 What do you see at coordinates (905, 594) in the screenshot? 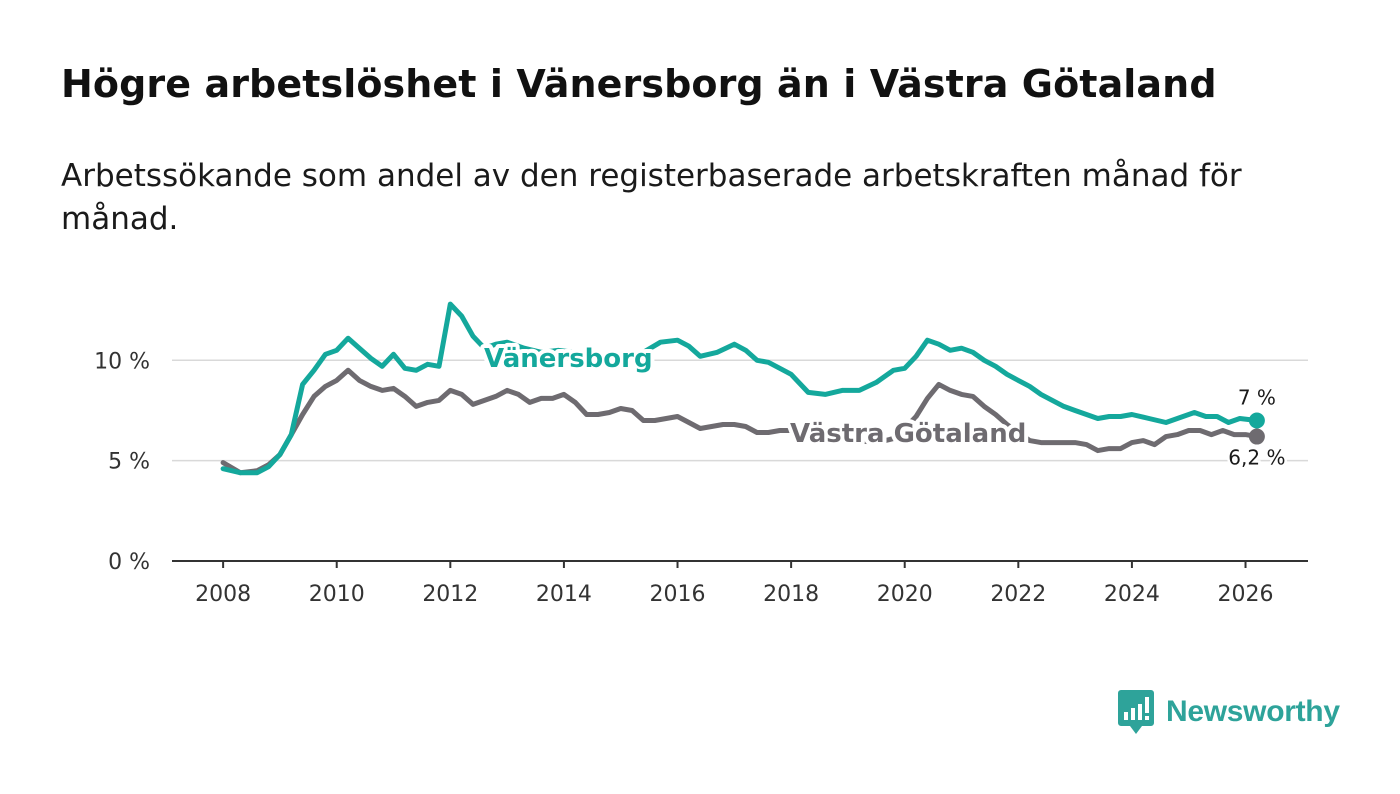
I see `x-tick-label: 2020` at bounding box center [905, 594].